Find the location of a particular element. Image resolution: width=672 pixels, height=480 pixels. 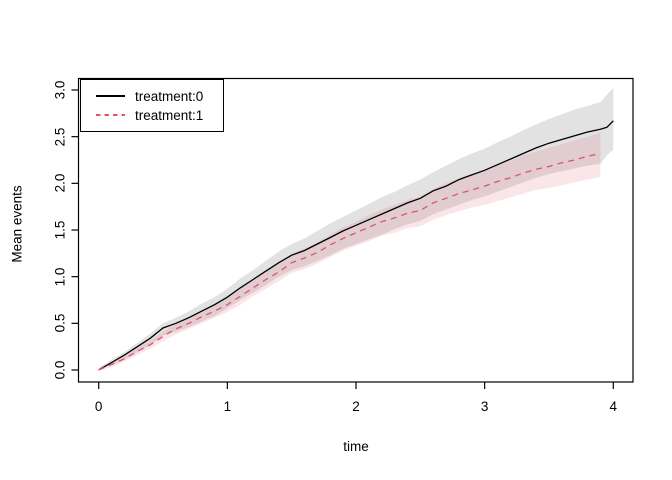

x-tick-label: 3 is located at coordinates (484, 406).